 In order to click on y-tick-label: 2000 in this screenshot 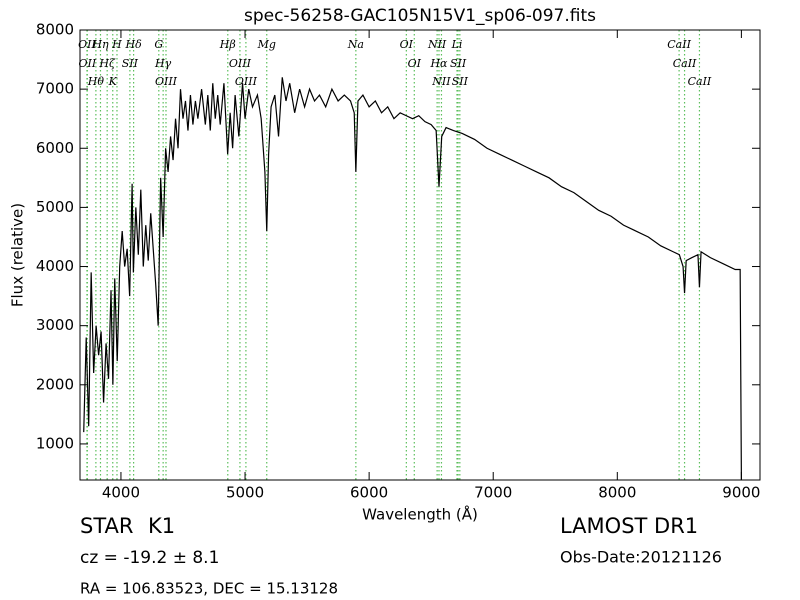, I will do `click(55, 384)`.